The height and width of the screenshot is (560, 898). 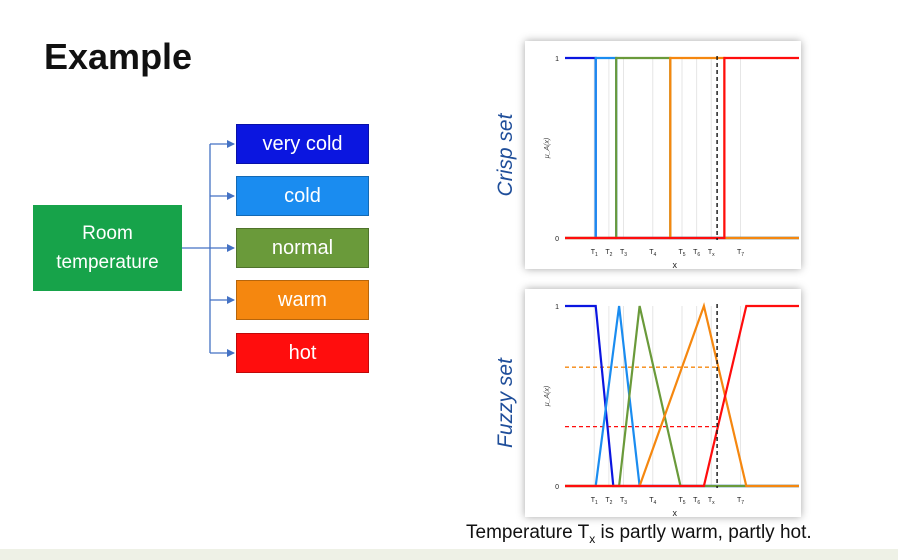 I want to click on crisp-xtick-label: T4, so click(x=652, y=253).